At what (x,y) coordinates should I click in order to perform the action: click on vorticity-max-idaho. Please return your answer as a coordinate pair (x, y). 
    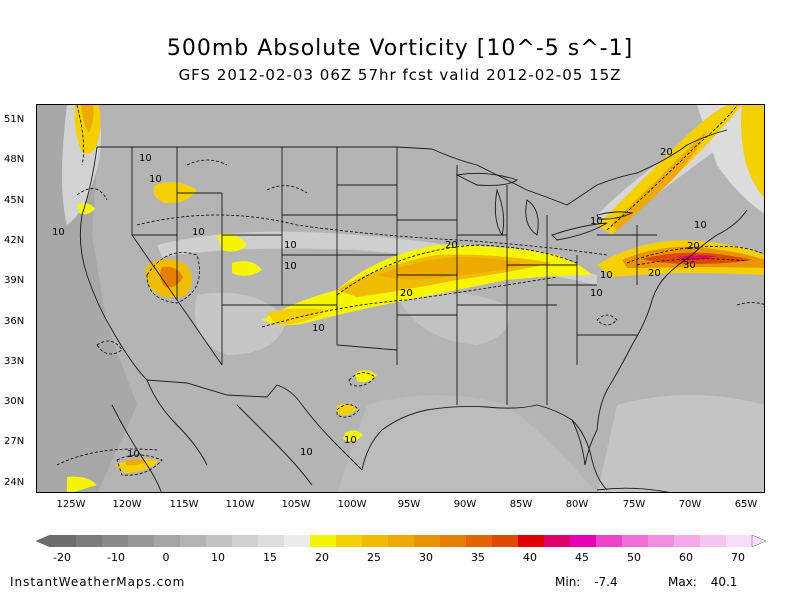
    Looking at the image, I should click on (175, 192).